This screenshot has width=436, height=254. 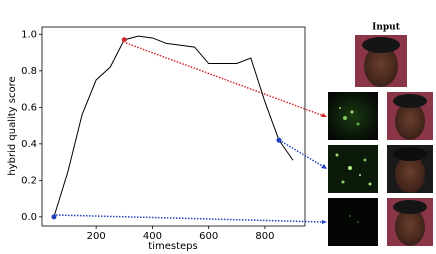 What do you see at coordinates (29, 34) in the screenshot?
I see `y-tick-label: 1.0` at bounding box center [29, 34].